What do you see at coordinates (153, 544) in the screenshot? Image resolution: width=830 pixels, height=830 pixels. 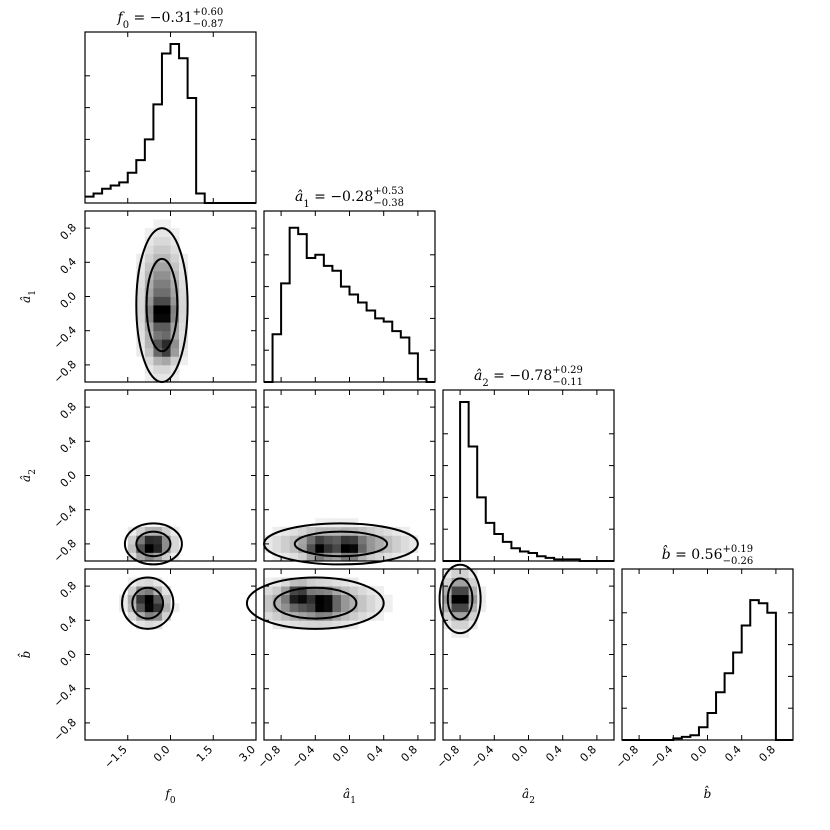 I see `density-panel-f0-a2` at bounding box center [153, 544].